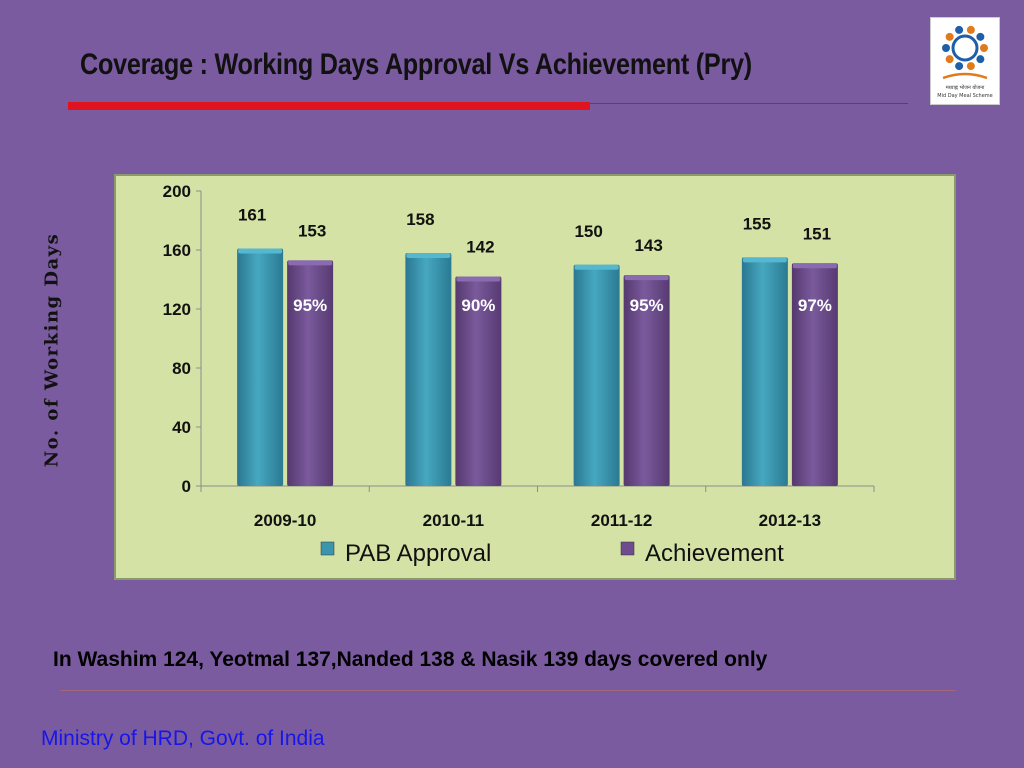 This screenshot has width=1024, height=768. What do you see at coordinates (480, 247) in the screenshot?
I see `achievement-value-label: 142` at bounding box center [480, 247].